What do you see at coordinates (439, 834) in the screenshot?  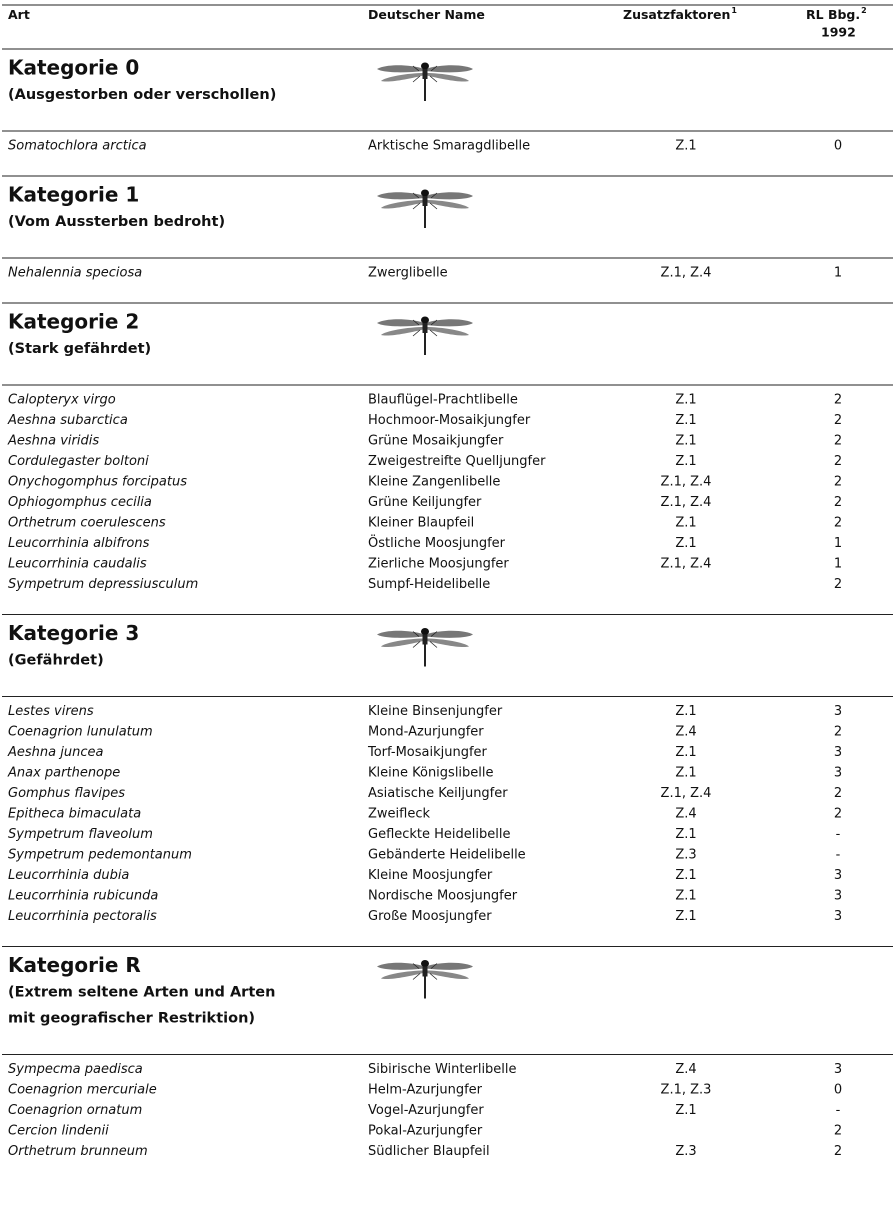 I see `table-cell: Gefleckte Heidelibelle` at bounding box center [439, 834].